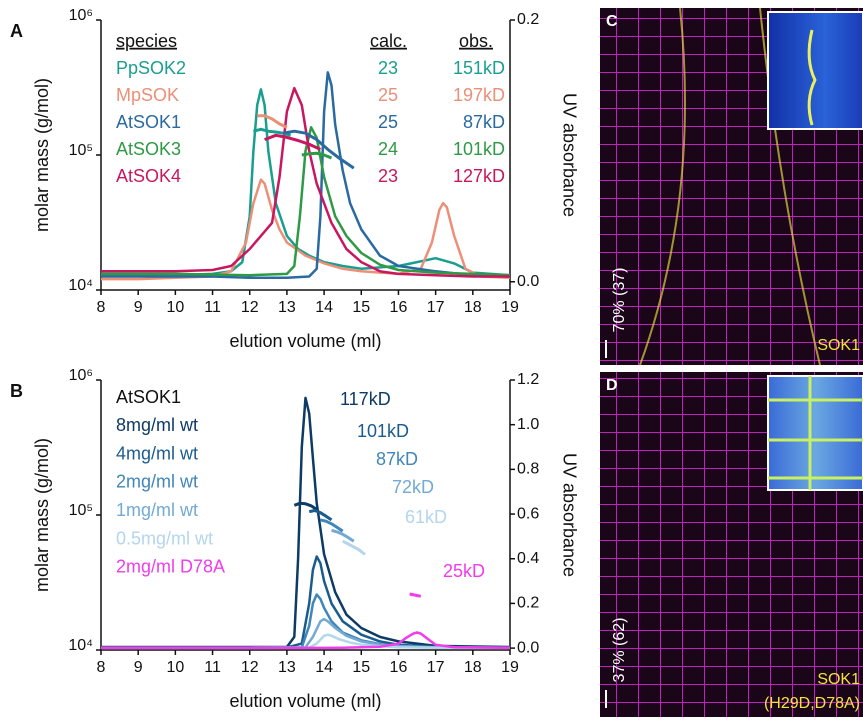  What do you see at coordinates (484, 122) in the screenshot?
I see `obs-value: 87kD` at bounding box center [484, 122].